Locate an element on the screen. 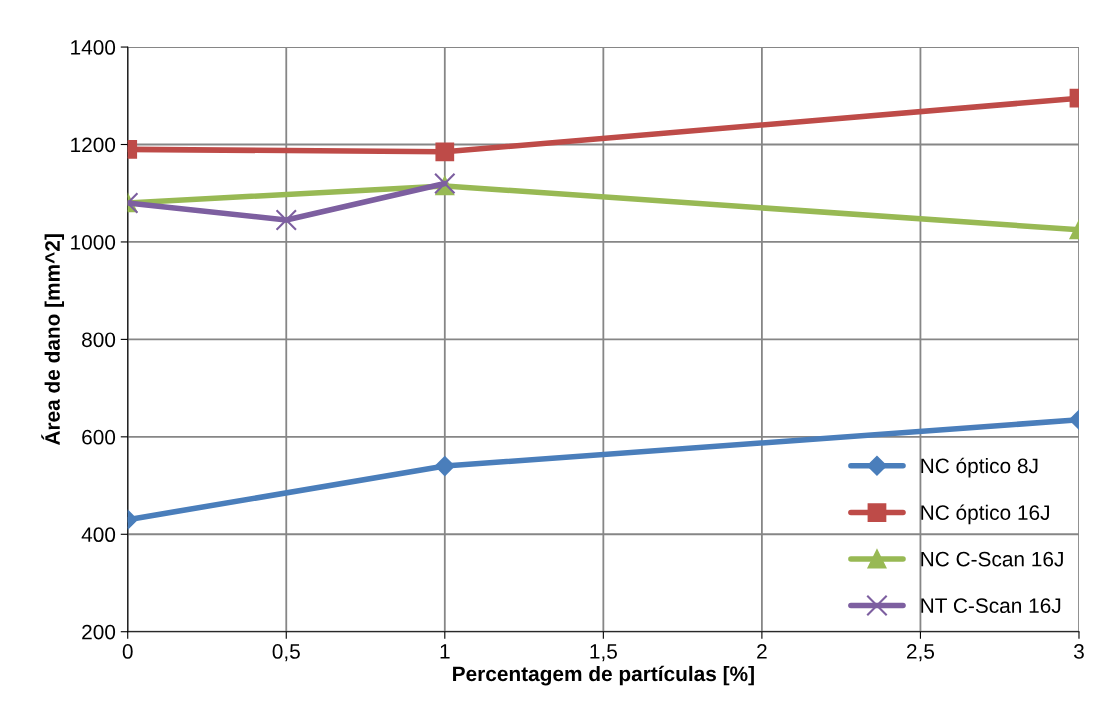 The height and width of the screenshot is (713, 1101). legend-label: NC óptico 8J is located at coordinates (979, 467).